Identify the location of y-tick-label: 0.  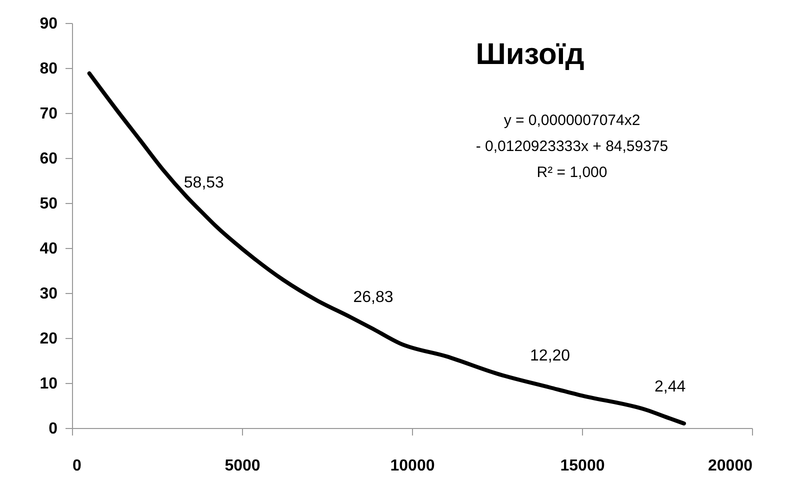
(53, 429).